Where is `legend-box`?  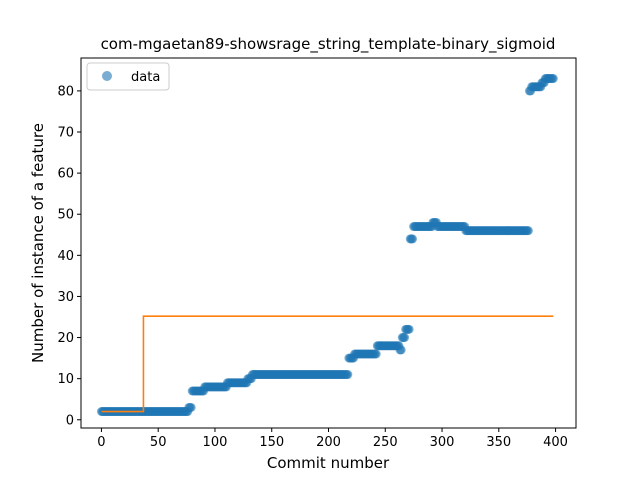 legend-box is located at coordinates (128, 76).